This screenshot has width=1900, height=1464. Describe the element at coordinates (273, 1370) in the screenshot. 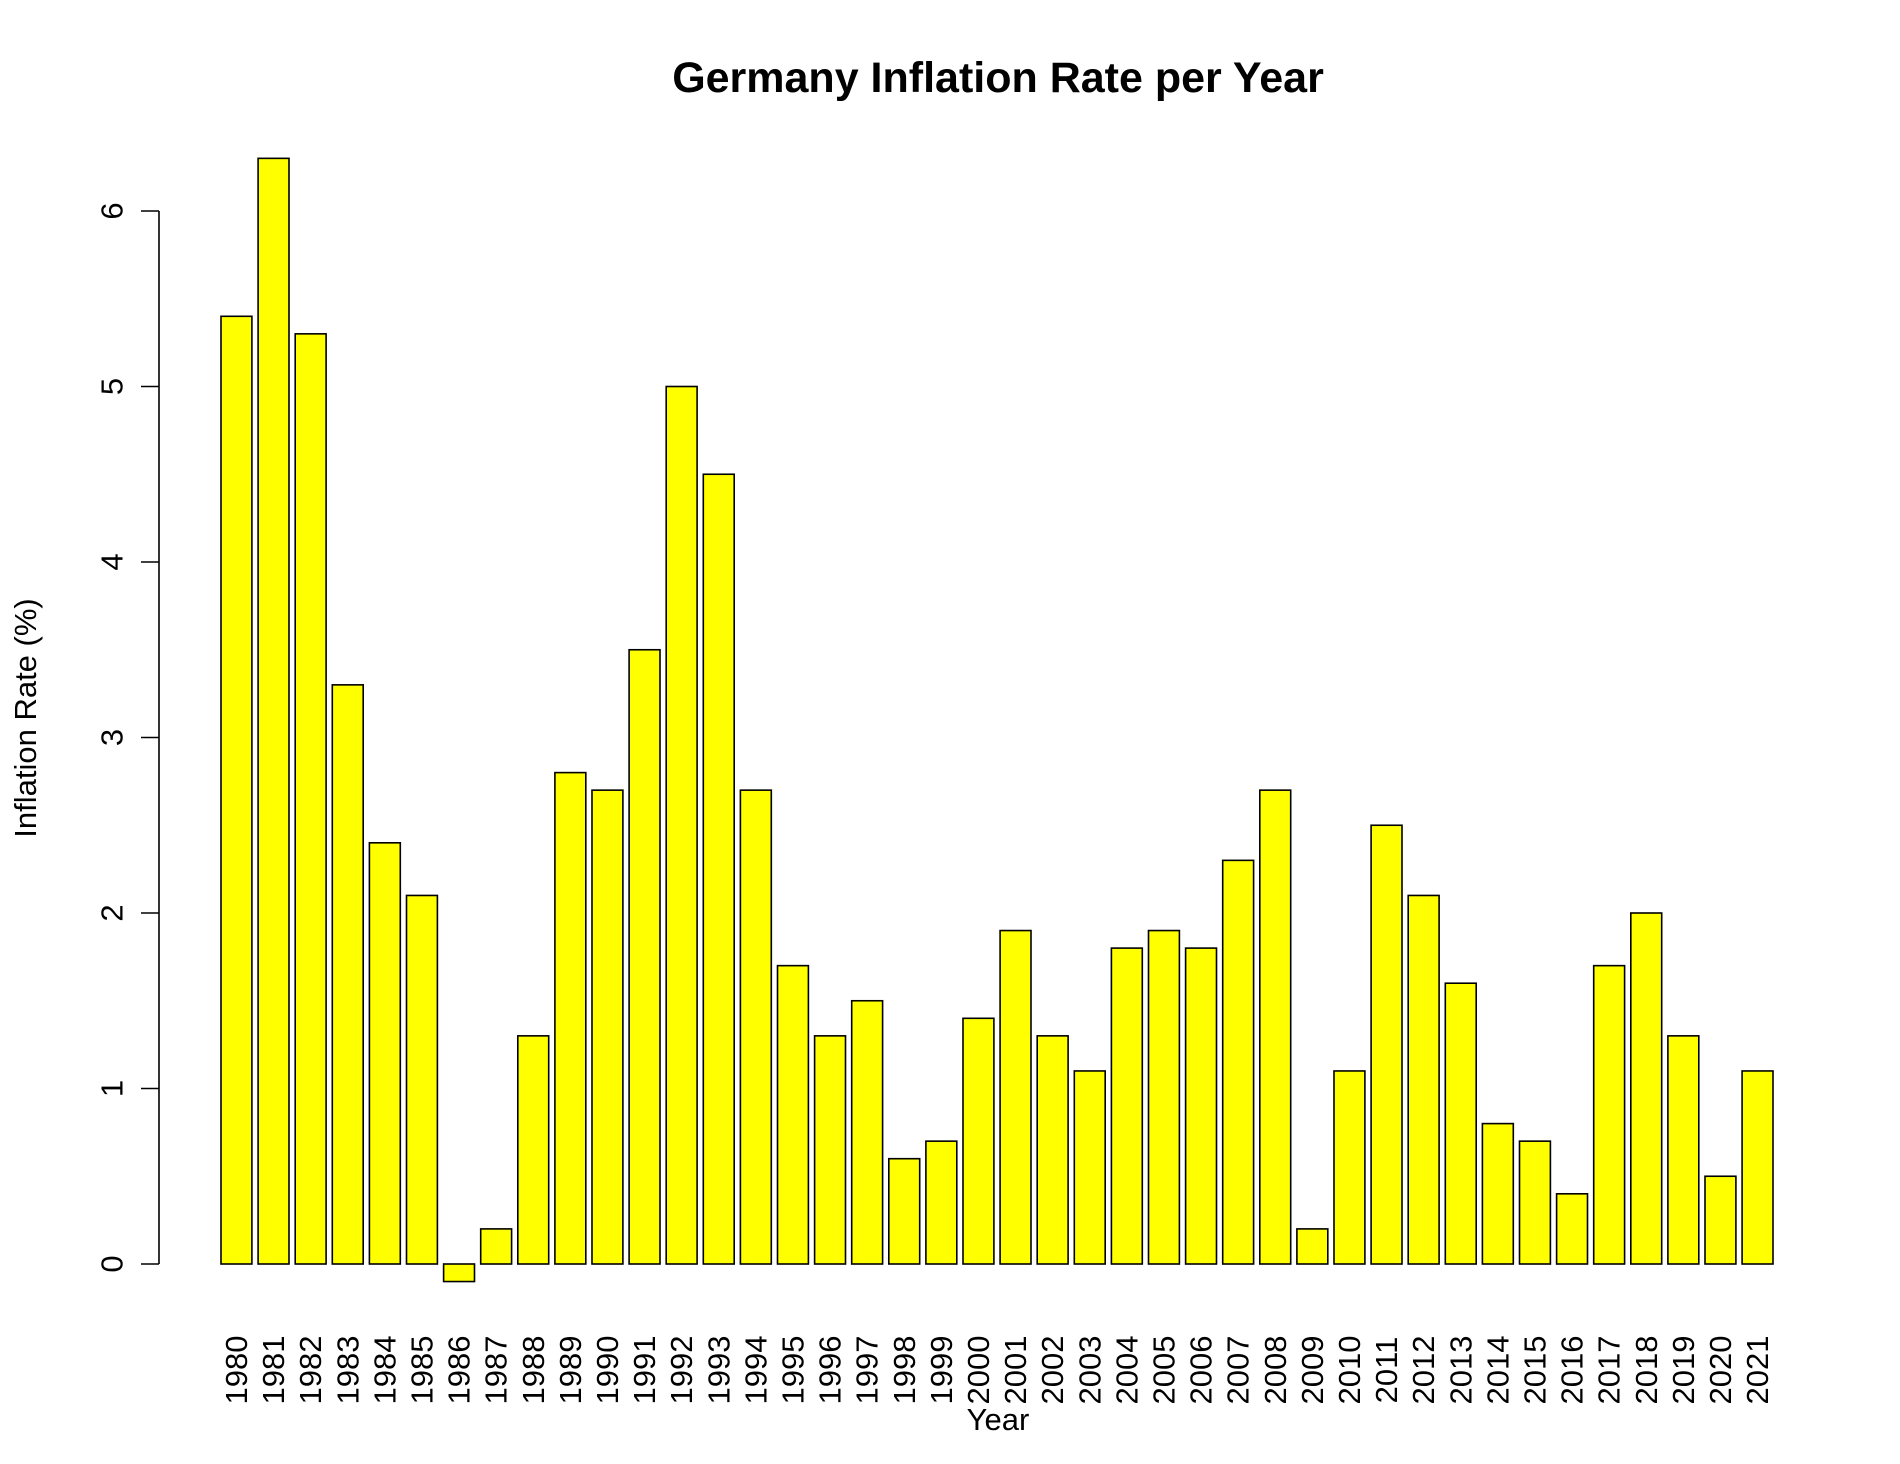

I see `x-tick-label: 1981` at that location.